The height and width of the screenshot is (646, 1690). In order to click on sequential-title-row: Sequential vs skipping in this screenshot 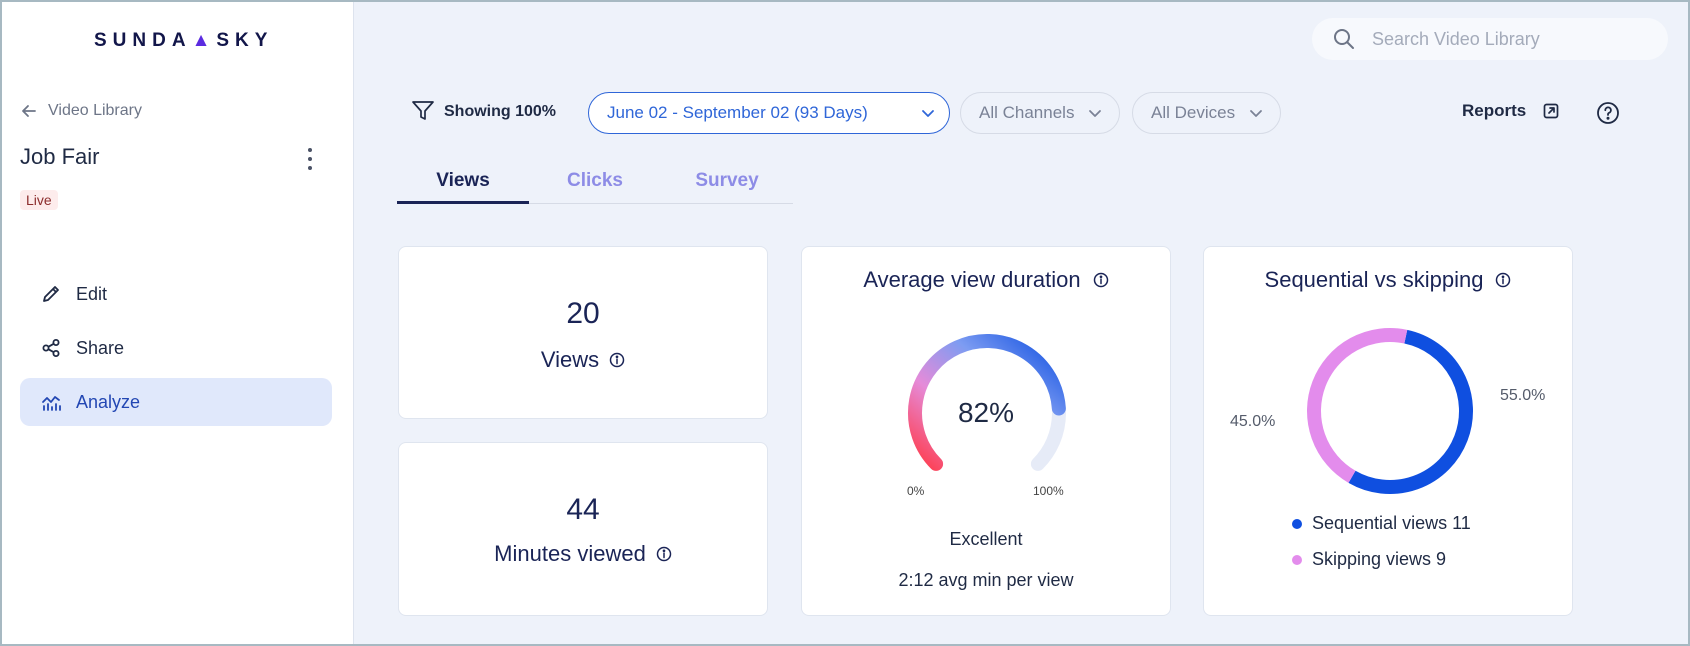, I will do `click(1388, 280)`.